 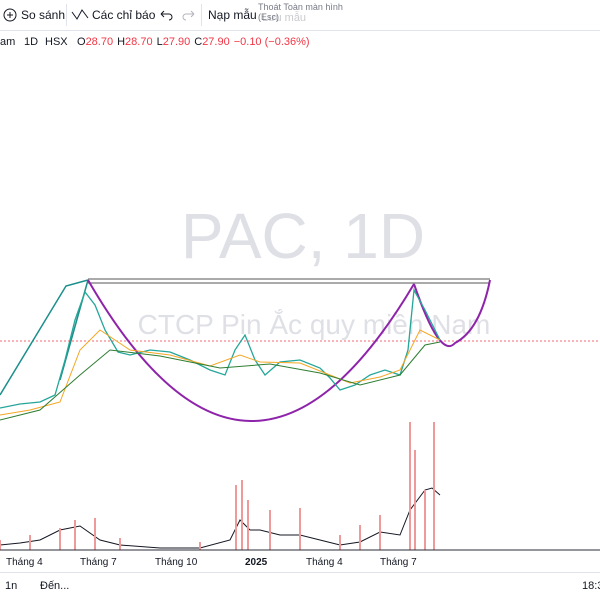 What do you see at coordinates (10, 15) in the screenshot?
I see `compare-icon` at bounding box center [10, 15].